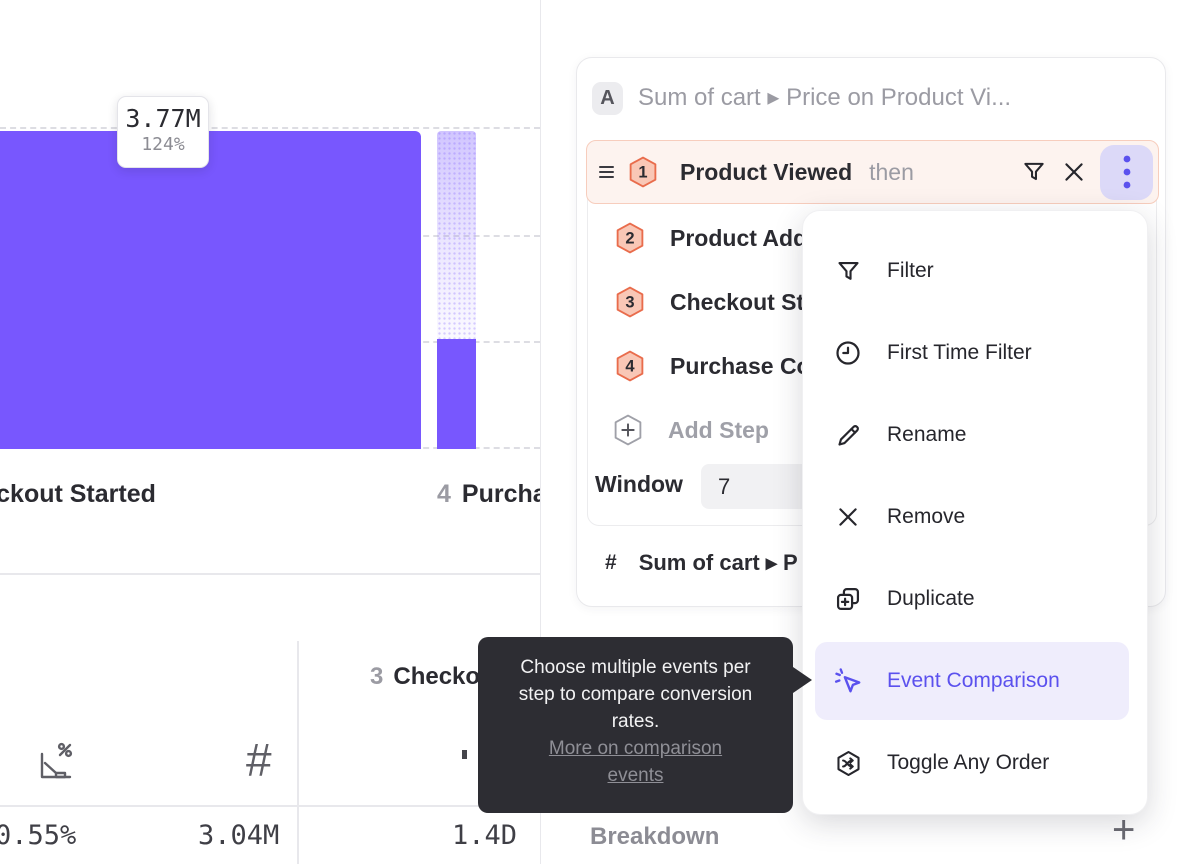  What do you see at coordinates (975, 271) in the screenshot?
I see `menu-item-filter: Filter` at bounding box center [975, 271].